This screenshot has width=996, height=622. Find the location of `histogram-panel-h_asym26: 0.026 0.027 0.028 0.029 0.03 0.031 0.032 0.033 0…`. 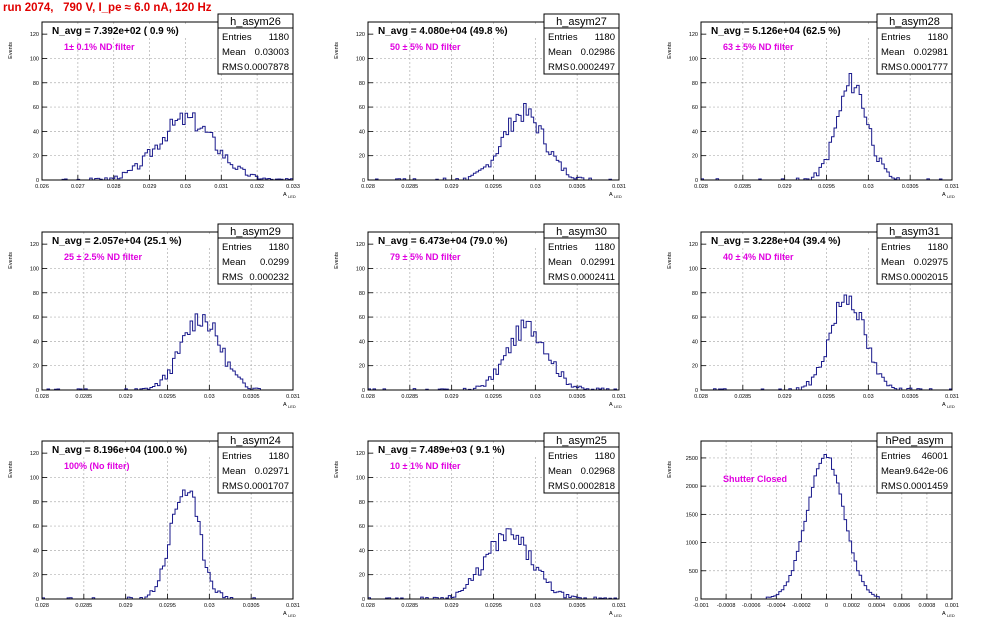

histogram-panel-h_asym26: 0.026 0.027 0.028 0.029 0.03 0.031 0.032 0.033 0… is located at coordinates (154, 106).